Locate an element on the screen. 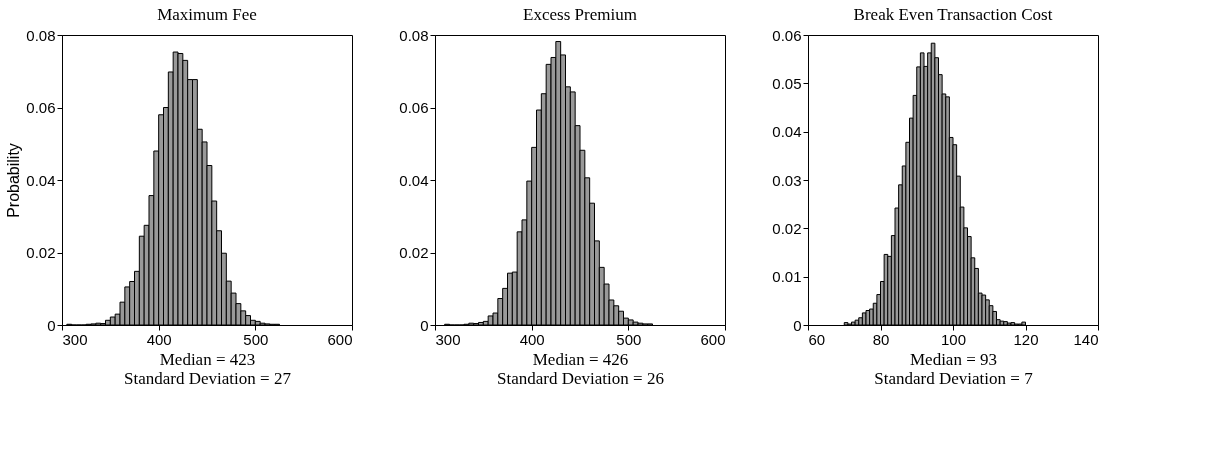 The height and width of the screenshot is (450, 1218). x-tick-label: 120 is located at coordinates (1026, 339).